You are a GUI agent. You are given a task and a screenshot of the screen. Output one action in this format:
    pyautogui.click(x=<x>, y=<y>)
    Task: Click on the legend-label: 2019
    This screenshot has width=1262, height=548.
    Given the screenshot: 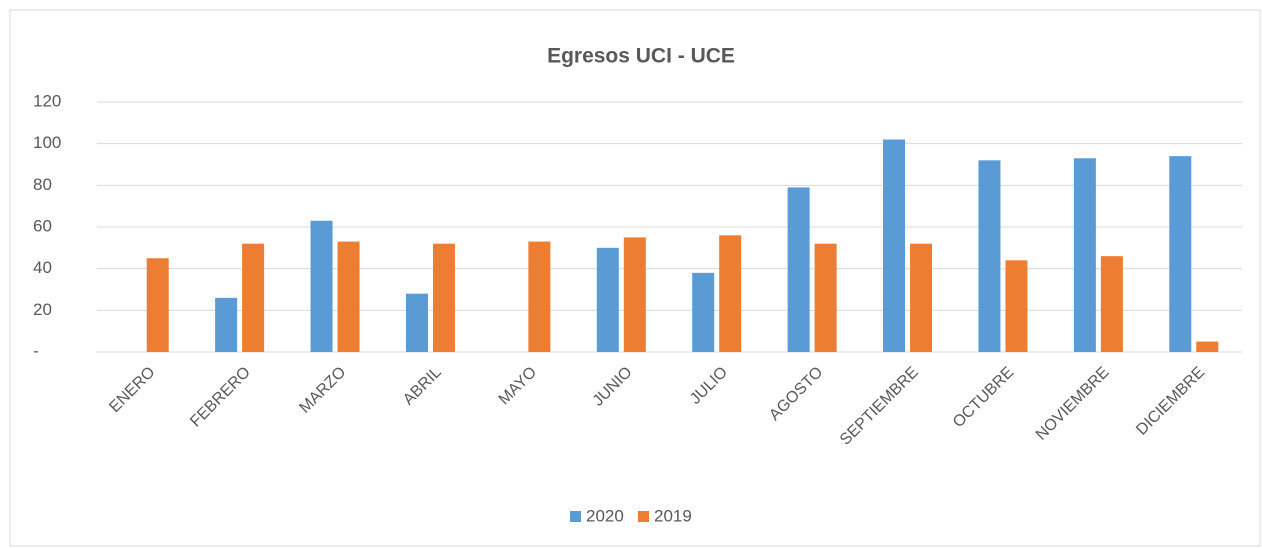 What is the action you would take?
    pyautogui.click(x=673, y=515)
    